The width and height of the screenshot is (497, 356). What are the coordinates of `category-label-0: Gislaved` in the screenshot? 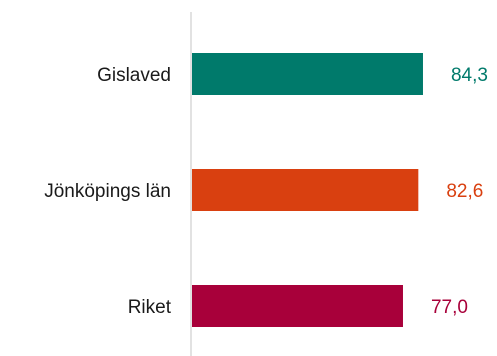 It's located at (134, 75).